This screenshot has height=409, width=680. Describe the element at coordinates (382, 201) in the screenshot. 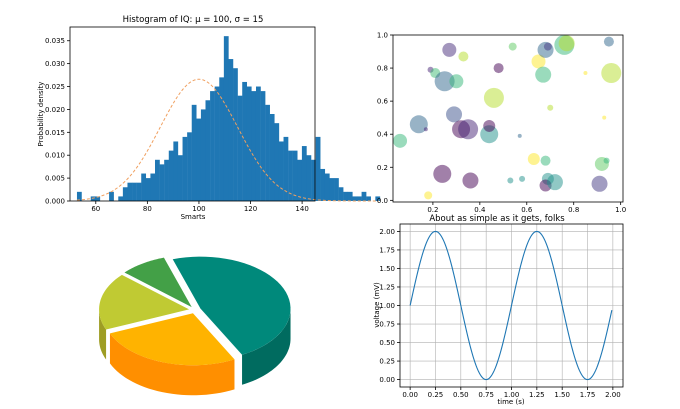

I see `y-tick-label: 0.0` at that location.